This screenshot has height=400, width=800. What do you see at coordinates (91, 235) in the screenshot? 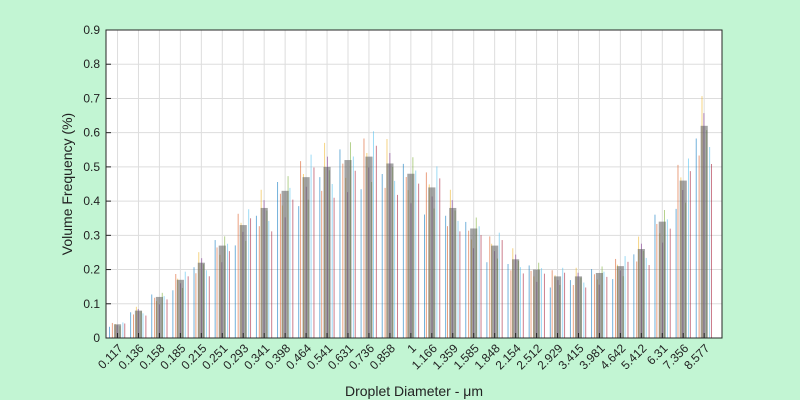
I see `y-tick-label: 0.3` at bounding box center [91, 235].